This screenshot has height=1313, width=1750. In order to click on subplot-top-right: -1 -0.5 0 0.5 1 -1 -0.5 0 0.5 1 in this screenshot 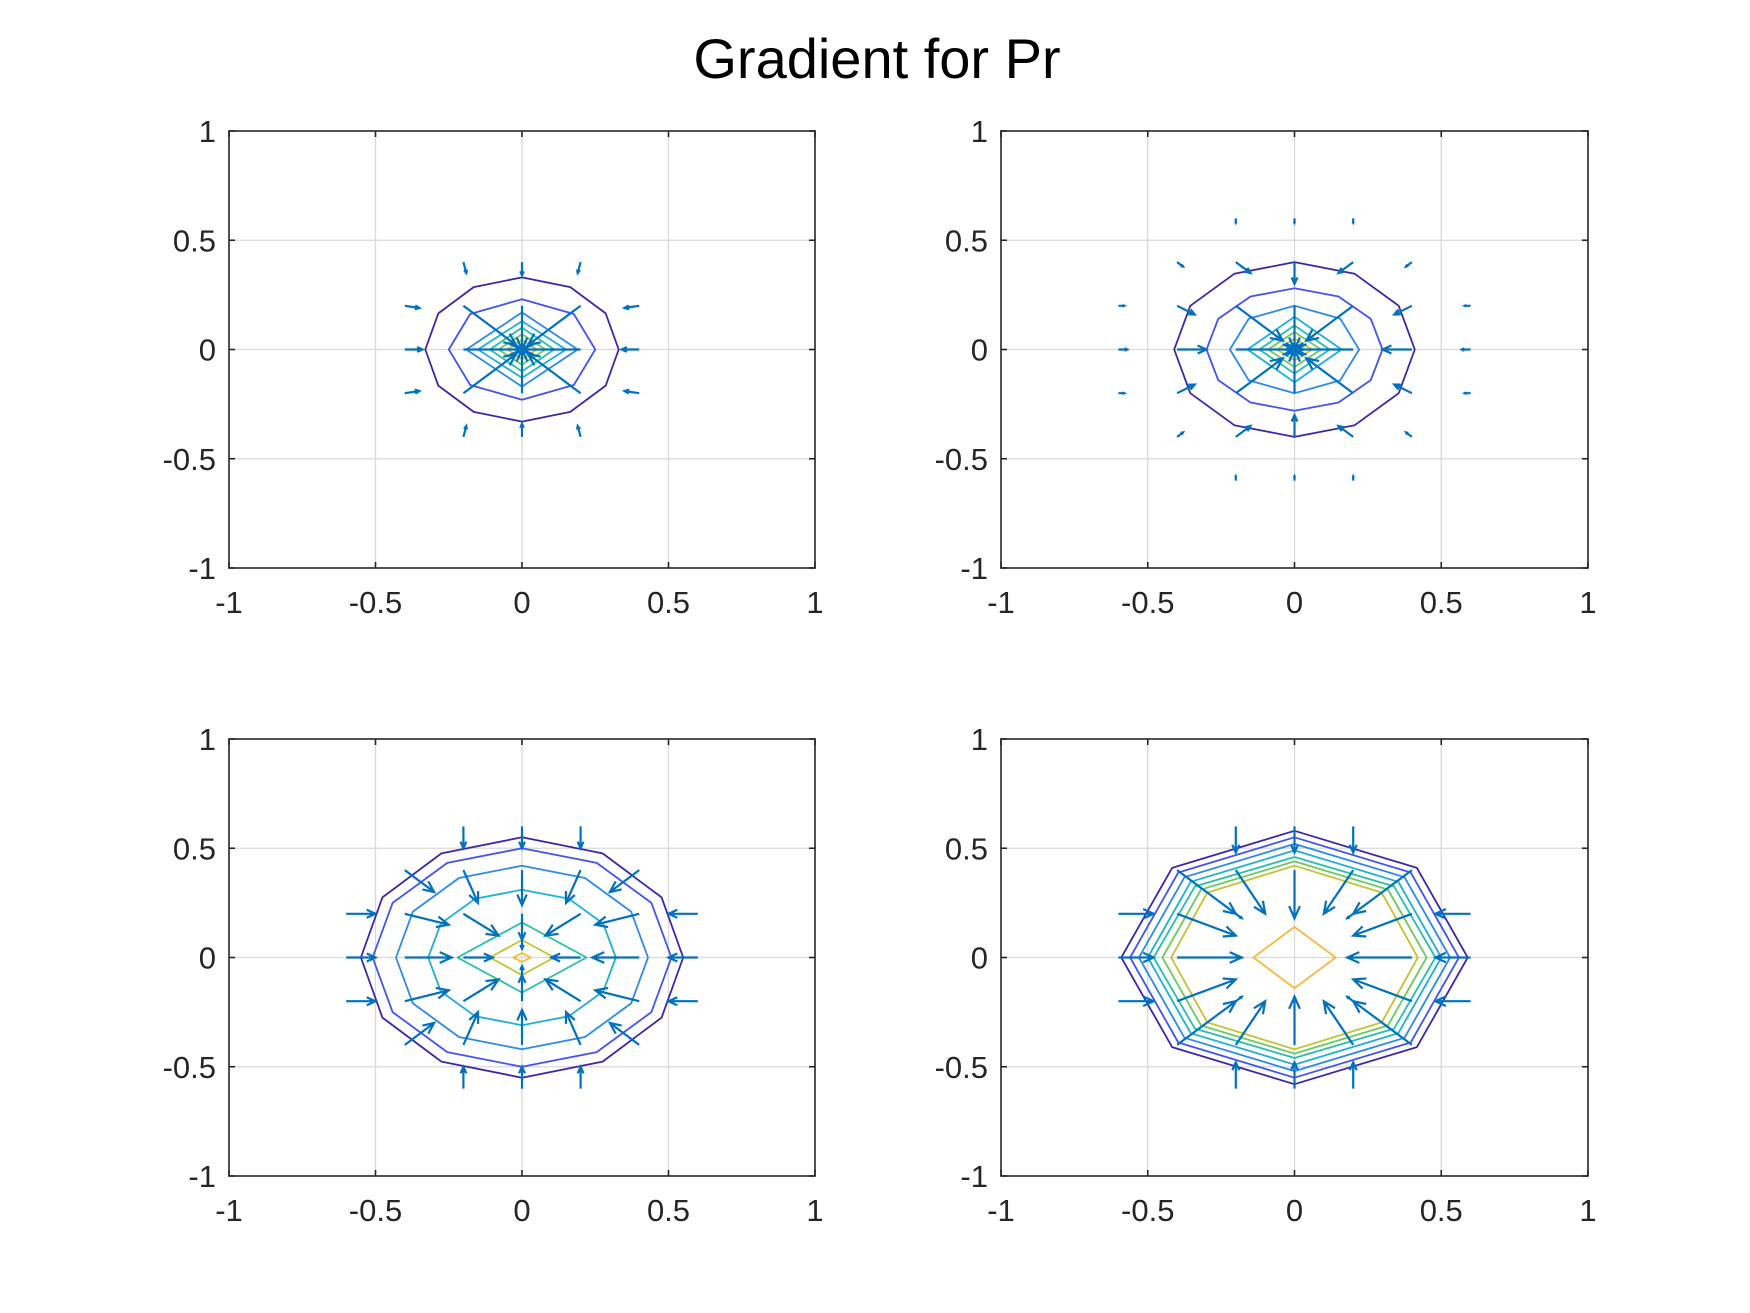, I will do `click(1266, 367)`.